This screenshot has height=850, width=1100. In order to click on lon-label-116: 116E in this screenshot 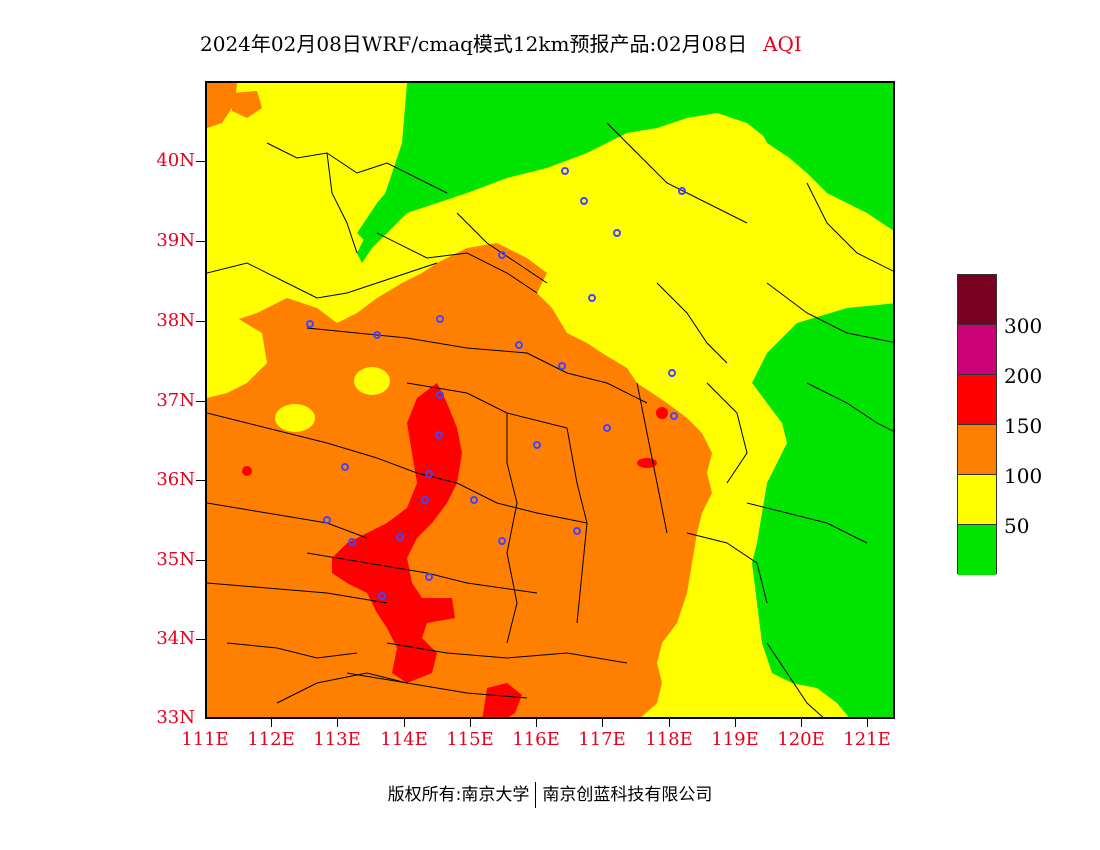, I will do `click(536, 739)`.